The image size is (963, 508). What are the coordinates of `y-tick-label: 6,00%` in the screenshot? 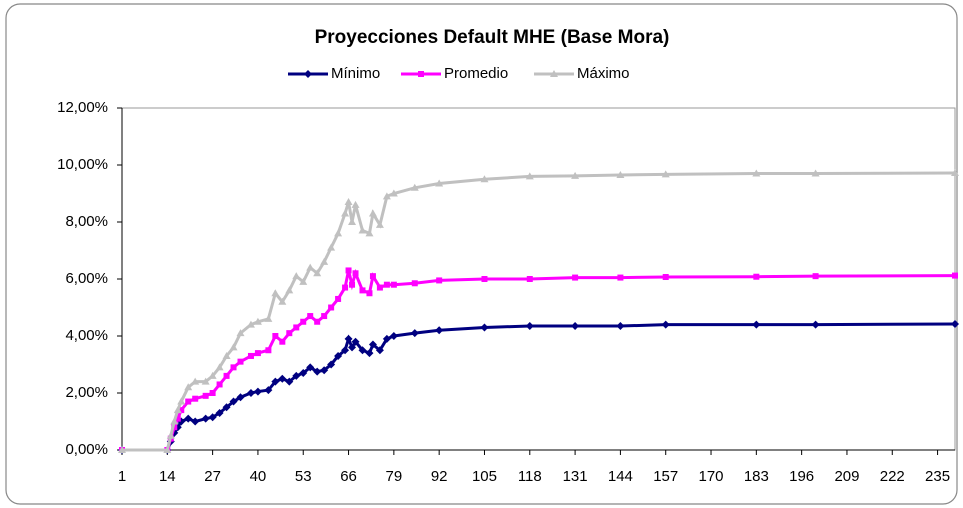 It's located at (86, 278).